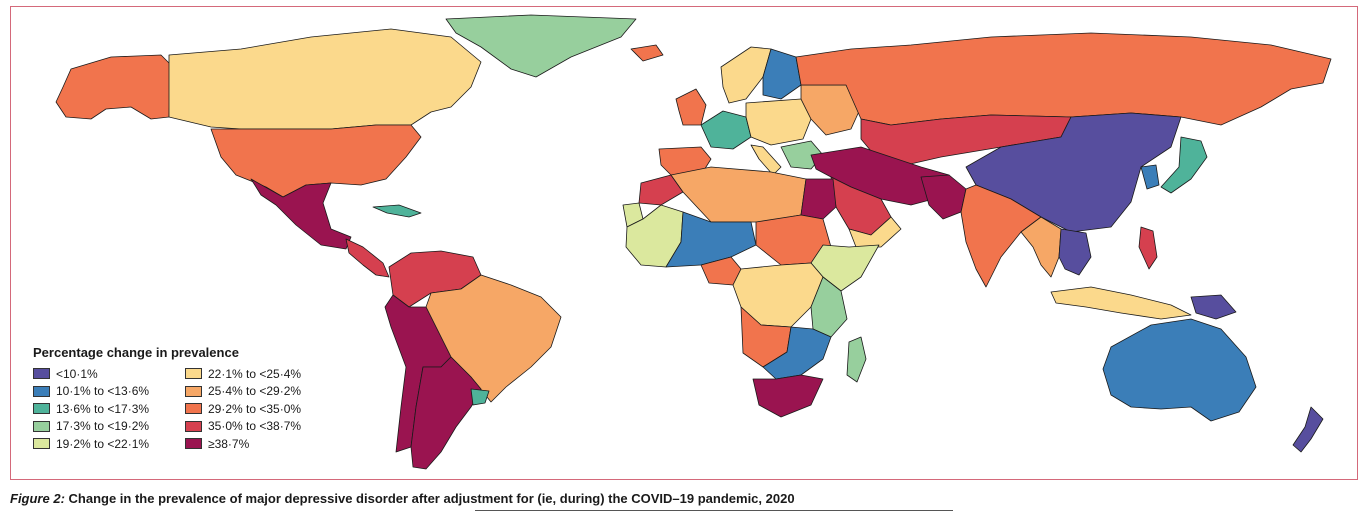 This screenshot has height=530, width=1372. I want to click on region-algeria-libya, so click(738, 194).